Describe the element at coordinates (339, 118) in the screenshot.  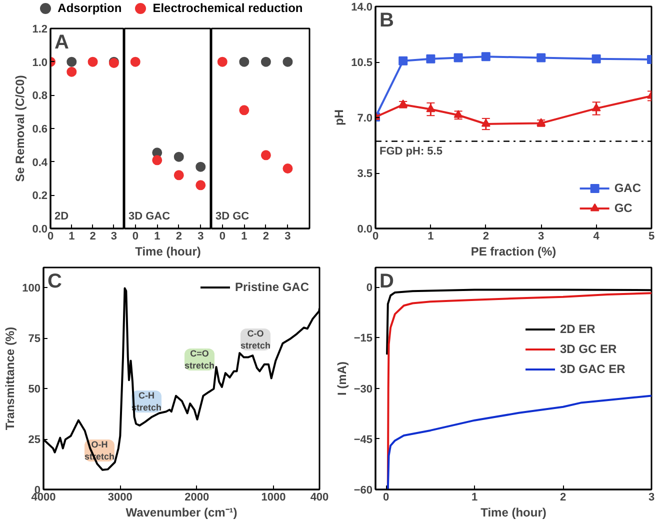
I see `y-axis-title: pH` at that location.